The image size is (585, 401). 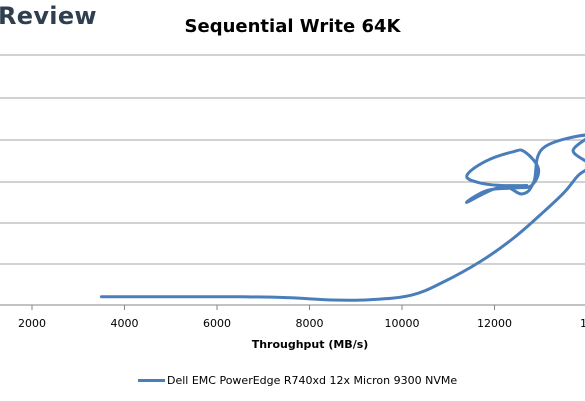 I want to click on x-tick-label: 8000, so click(x=310, y=323).